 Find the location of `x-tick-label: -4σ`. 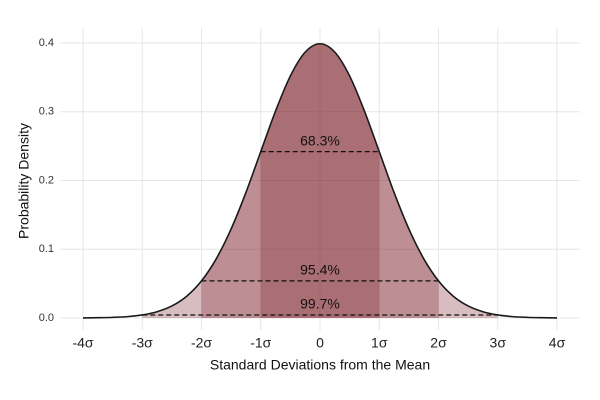

x-tick-label: -4σ is located at coordinates (82, 343).